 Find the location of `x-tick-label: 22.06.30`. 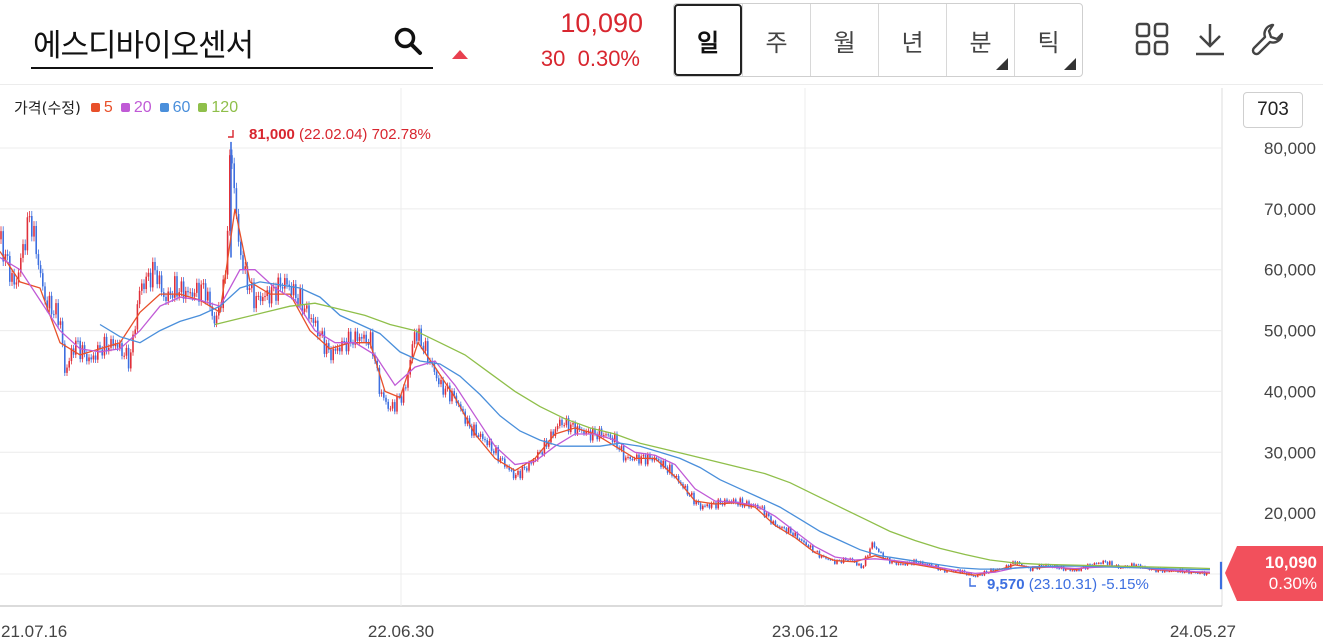

x-tick-label: 22.06.30 is located at coordinates (401, 630).